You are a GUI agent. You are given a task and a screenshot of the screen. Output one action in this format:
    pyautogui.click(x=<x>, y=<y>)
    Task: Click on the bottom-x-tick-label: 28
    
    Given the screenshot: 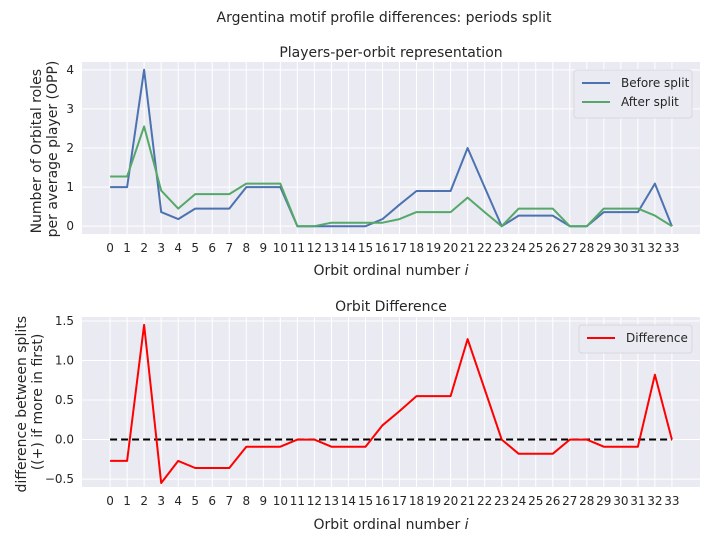 What is the action you would take?
    pyautogui.click(x=586, y=501)
    